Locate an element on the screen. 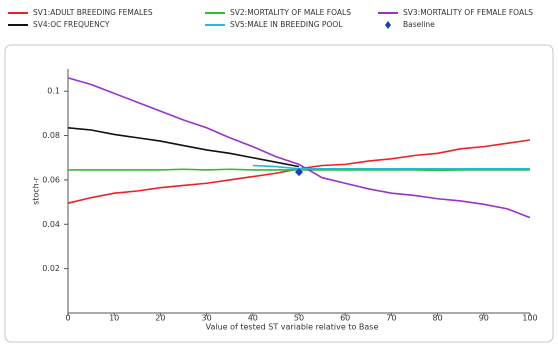 The height and width of the screenshot is (351, 558). y-tick-label: 0.04 is located at coordinates (51, 224).